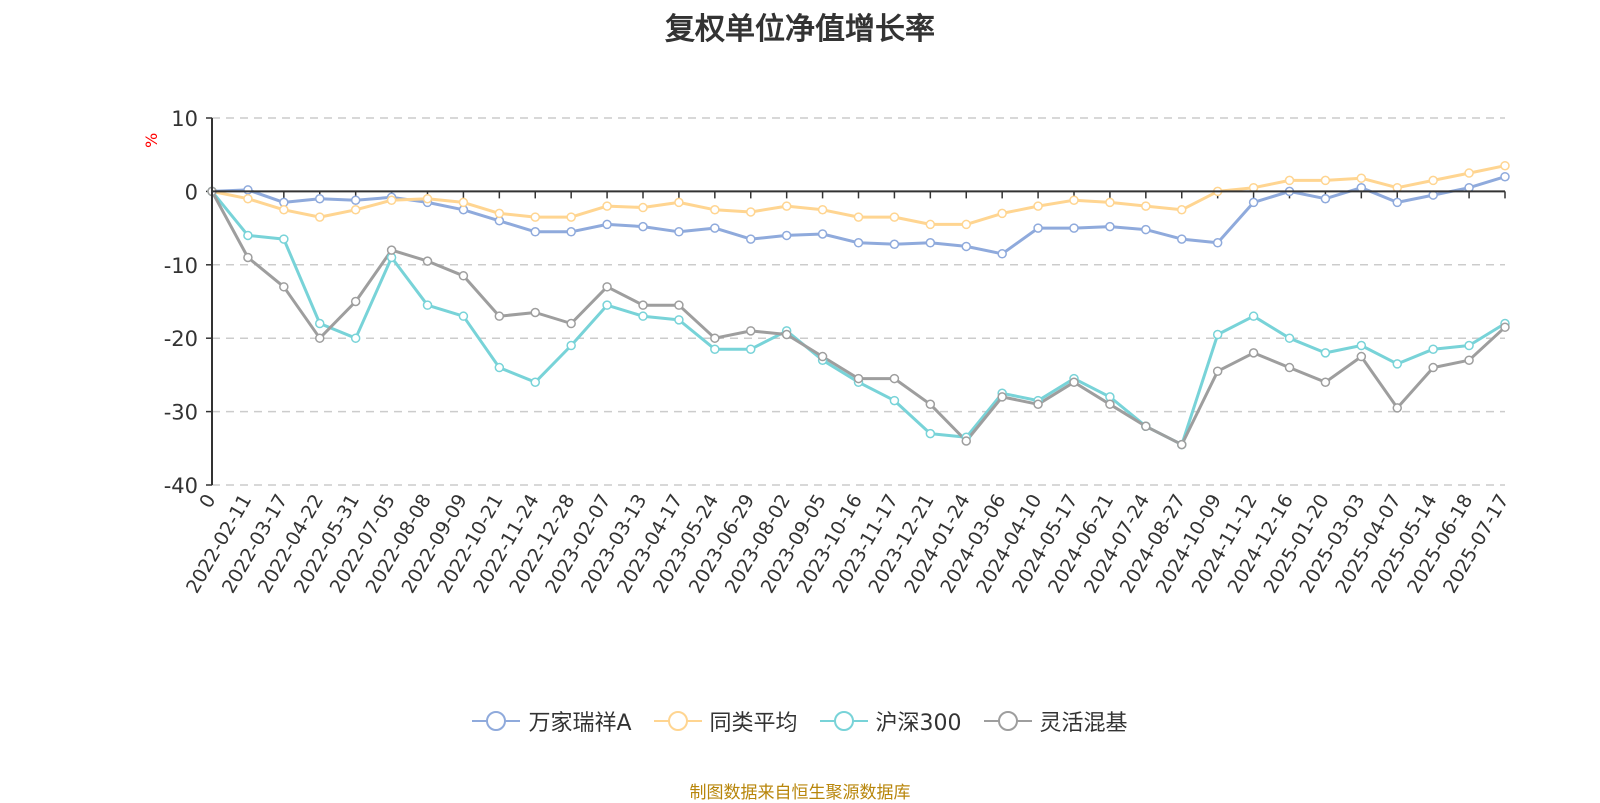 This screenshot has height=803, width=1600. Describe the element at coordinates (1083, 723) in the screenshot. I see `legend-label: 灵活混基` at that location.